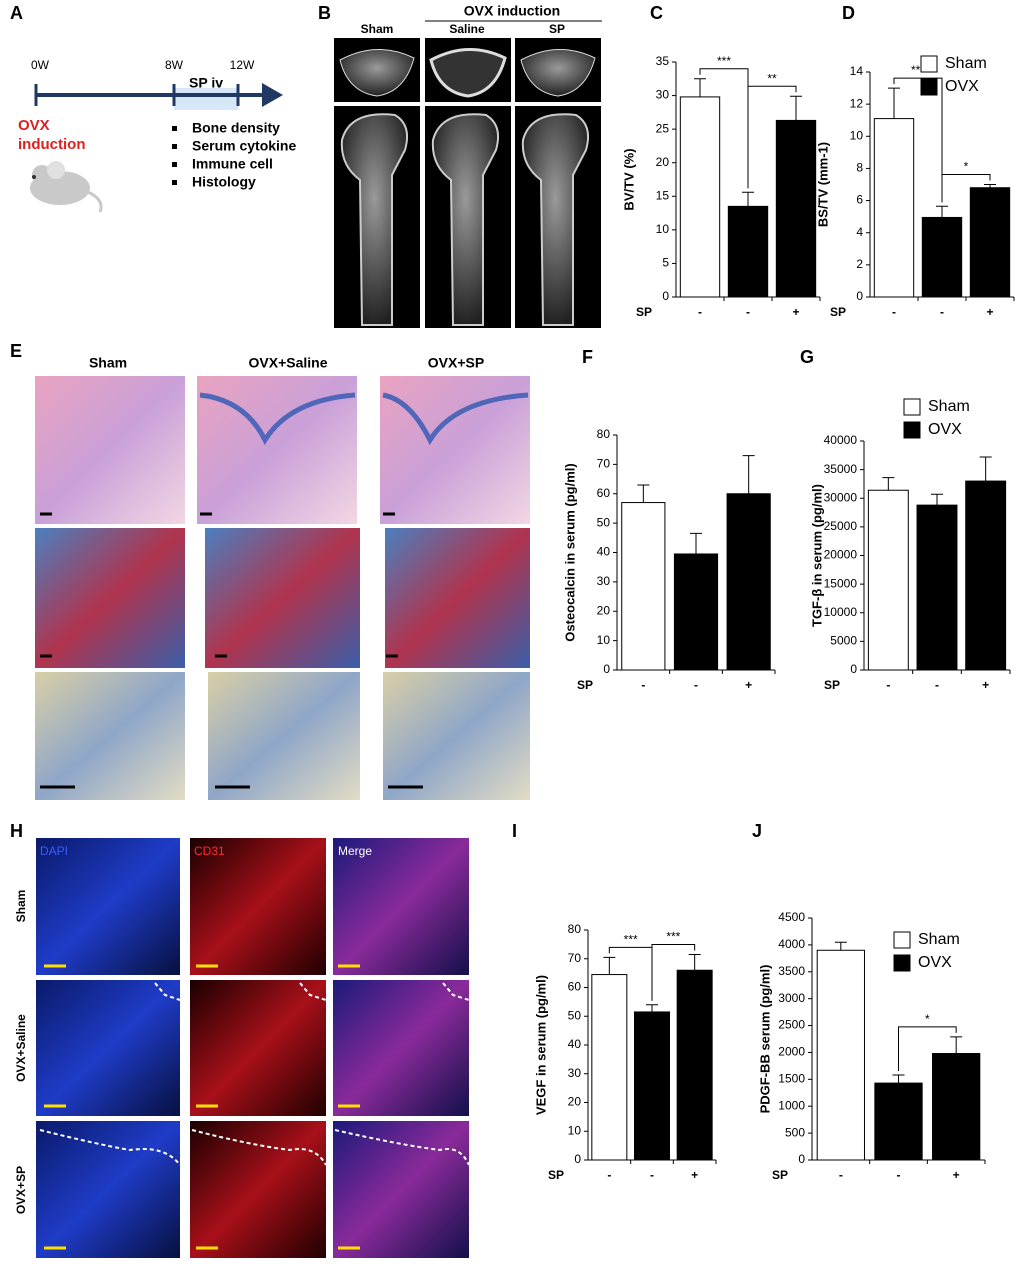  What do you see at coordinates (795, 1132) in the screenshot?
I see `y-tick-label: 500` at bounding box center [795, 1132].